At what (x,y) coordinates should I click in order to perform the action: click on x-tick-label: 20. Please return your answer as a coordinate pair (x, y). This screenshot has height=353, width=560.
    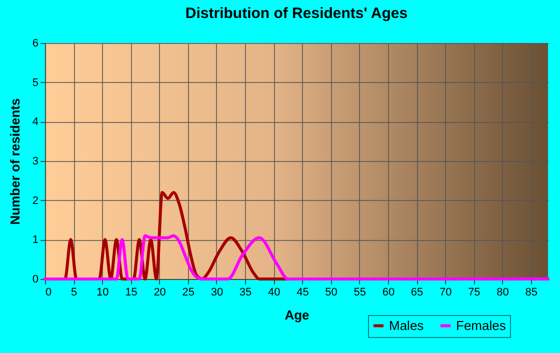
    Looking at the image, I should click on (160, 292).